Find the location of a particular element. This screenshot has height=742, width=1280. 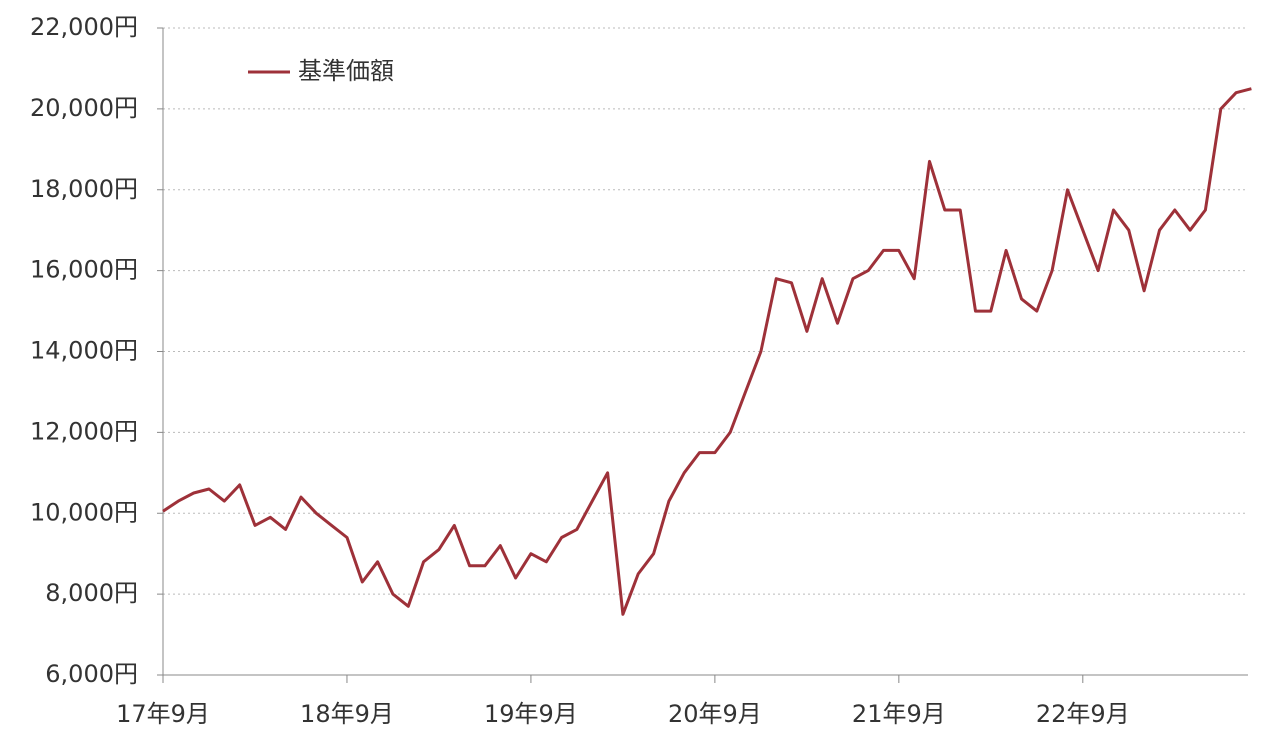

y-tick-label: 12,000円 is located at coordinates (84, 431).